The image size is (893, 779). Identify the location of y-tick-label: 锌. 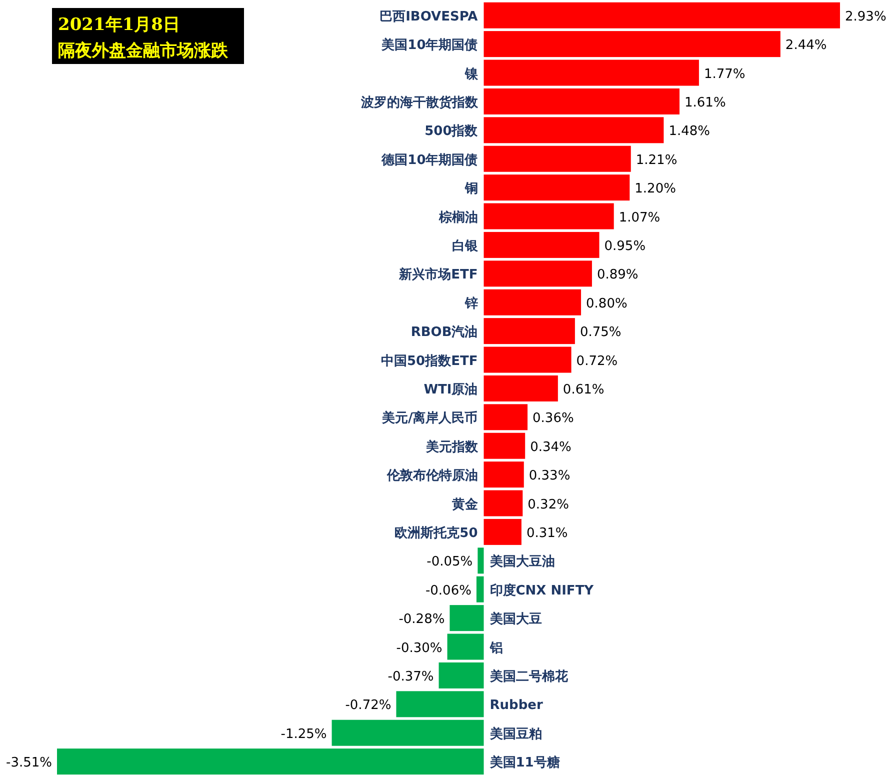
(471, 303).